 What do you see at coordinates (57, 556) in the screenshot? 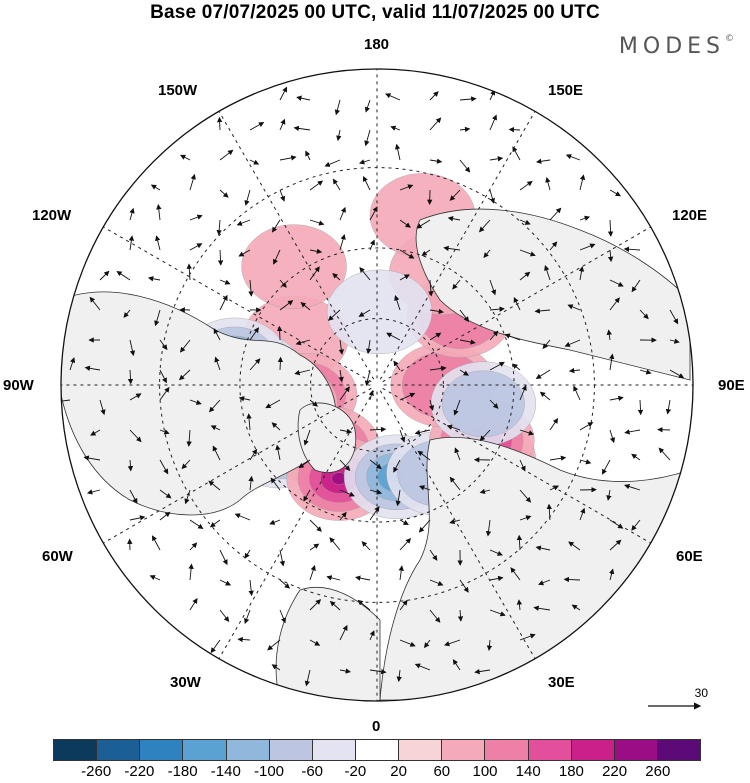
I see `lon-label-60w: 60W` at bounding box center [57, 556].